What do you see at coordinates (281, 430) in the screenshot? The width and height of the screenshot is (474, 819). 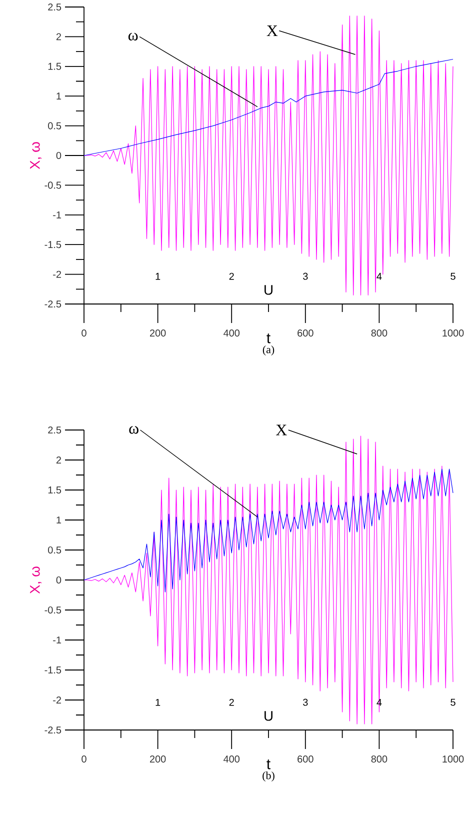 I see `text: X` at bounding box center [281, 430].